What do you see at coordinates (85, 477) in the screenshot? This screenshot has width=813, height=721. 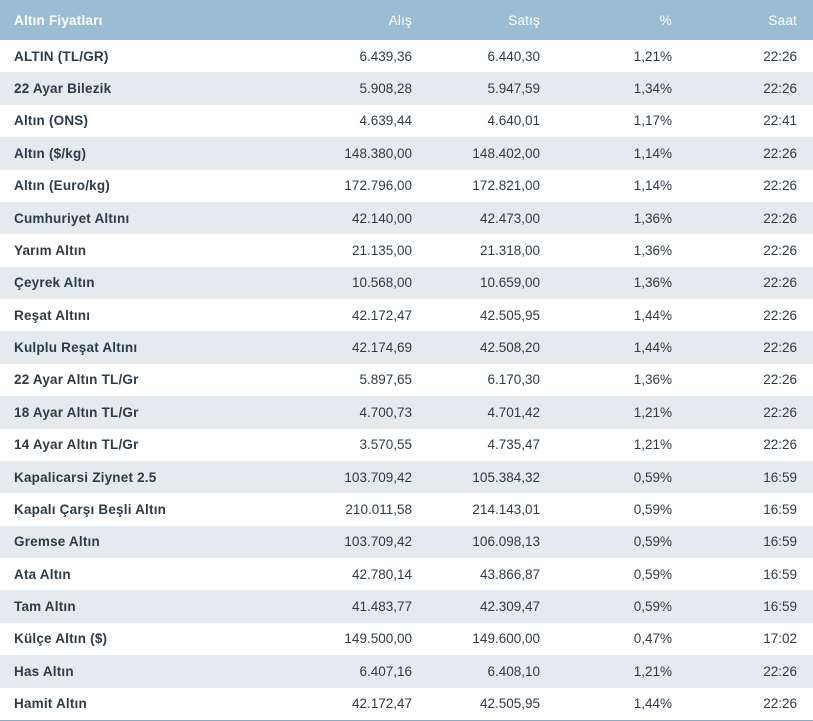 I see `instrument-name: Kapalicarsi Ziynet 2.5` at bounding box center [85, 477].